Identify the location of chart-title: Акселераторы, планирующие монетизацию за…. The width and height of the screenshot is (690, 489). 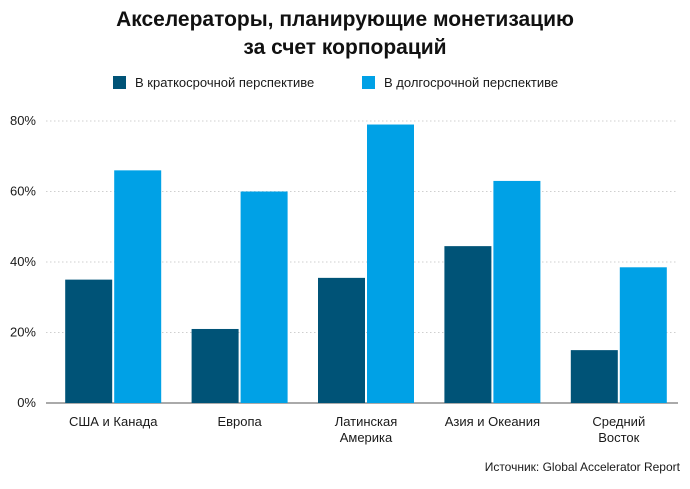
(345, 34).